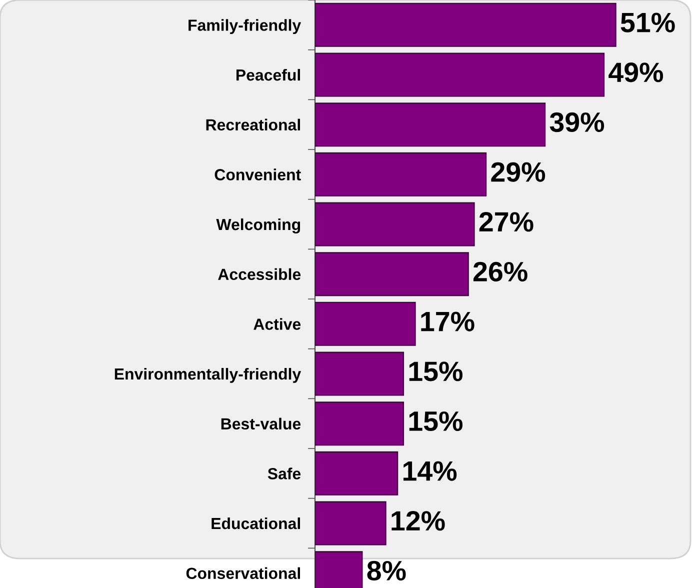  What do you see at coordinates (257, 174) in the screenshot?
I see `y-tick-label: Convenient` at bounding box center [257, 174].